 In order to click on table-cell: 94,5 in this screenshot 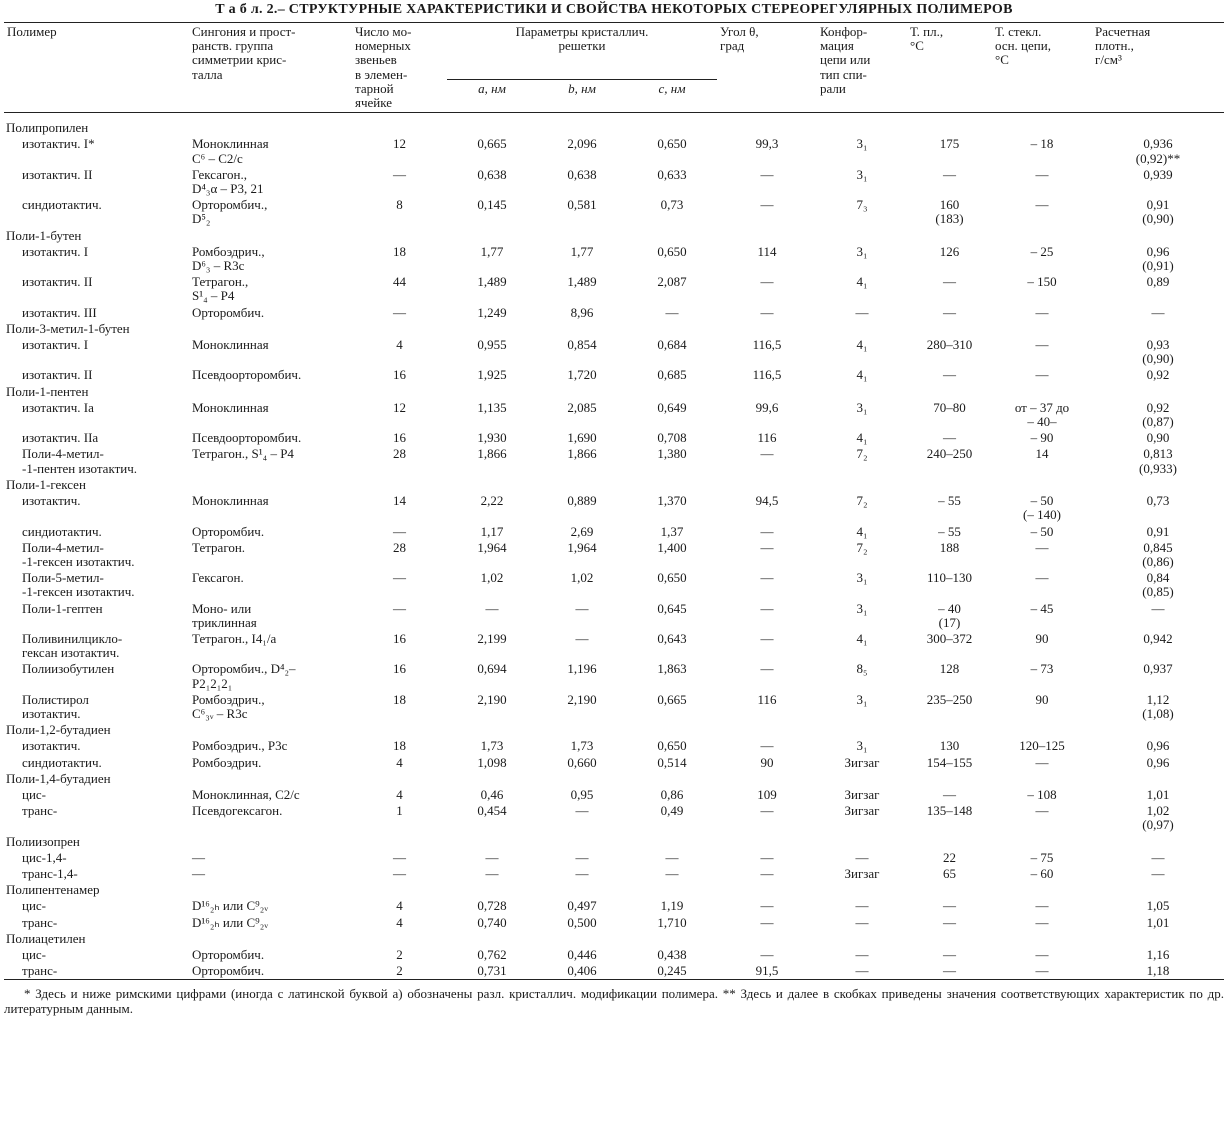, I will do `click(767, 501)`.